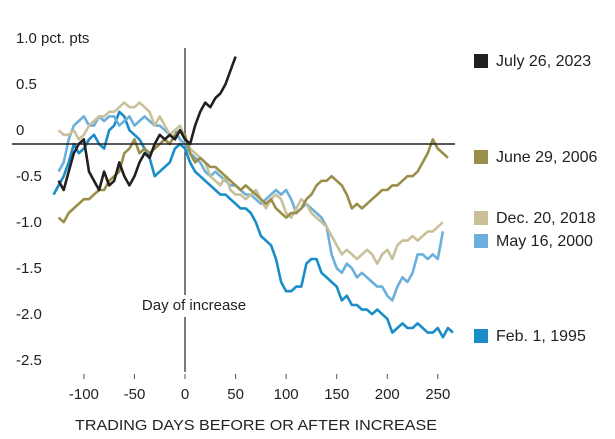 This screenshot has width=615, height=439. I want to click on x-tick-label: -50, so click(135, 394).